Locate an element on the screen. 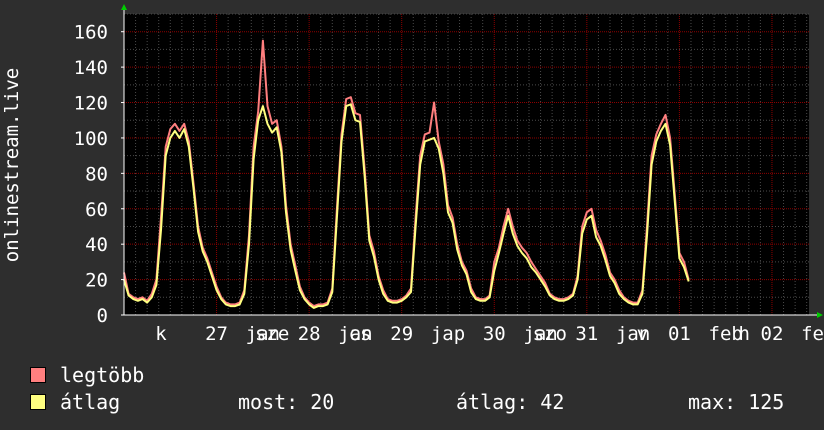  legend-label-max: legtöbb is located at coordinates (102, 375).